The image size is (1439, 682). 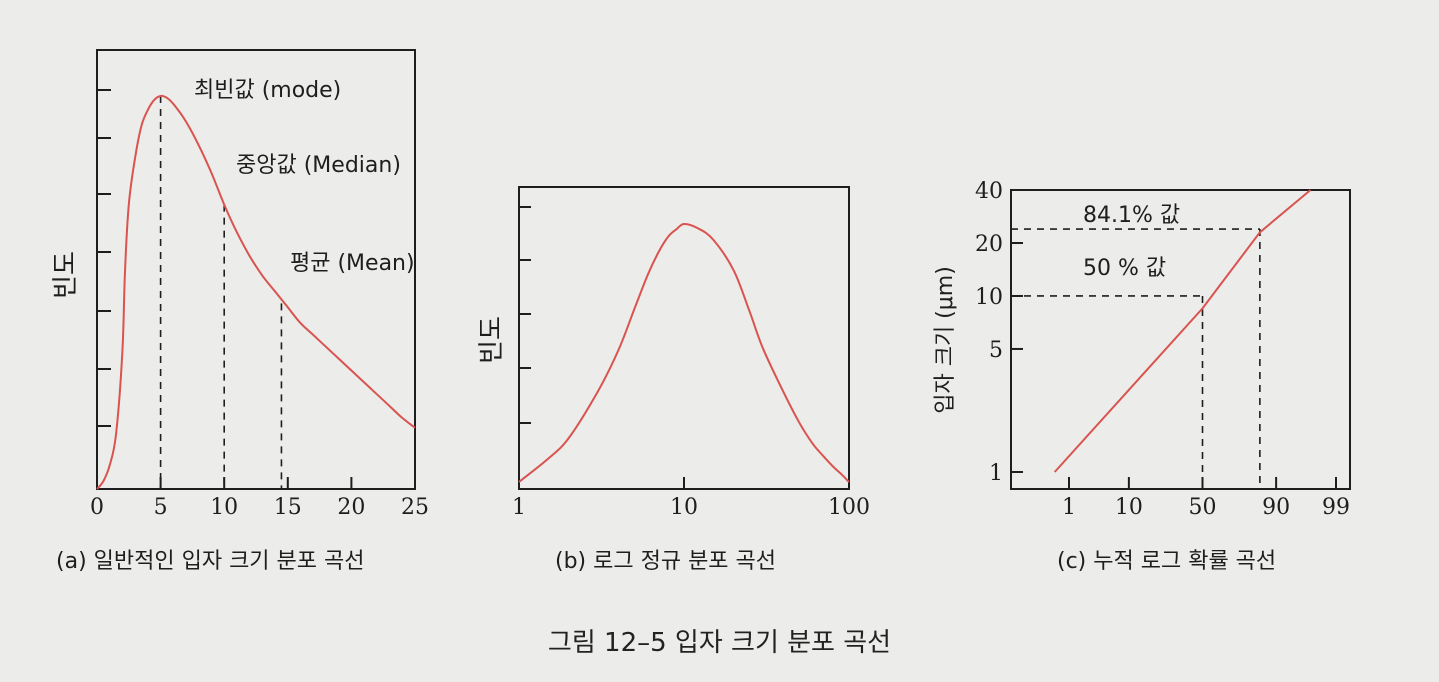 What do you see at coordinates (161, 507) in the screenshot?
I see `chart-a-x-tick-label: 5` at bounding box center [161, 507].